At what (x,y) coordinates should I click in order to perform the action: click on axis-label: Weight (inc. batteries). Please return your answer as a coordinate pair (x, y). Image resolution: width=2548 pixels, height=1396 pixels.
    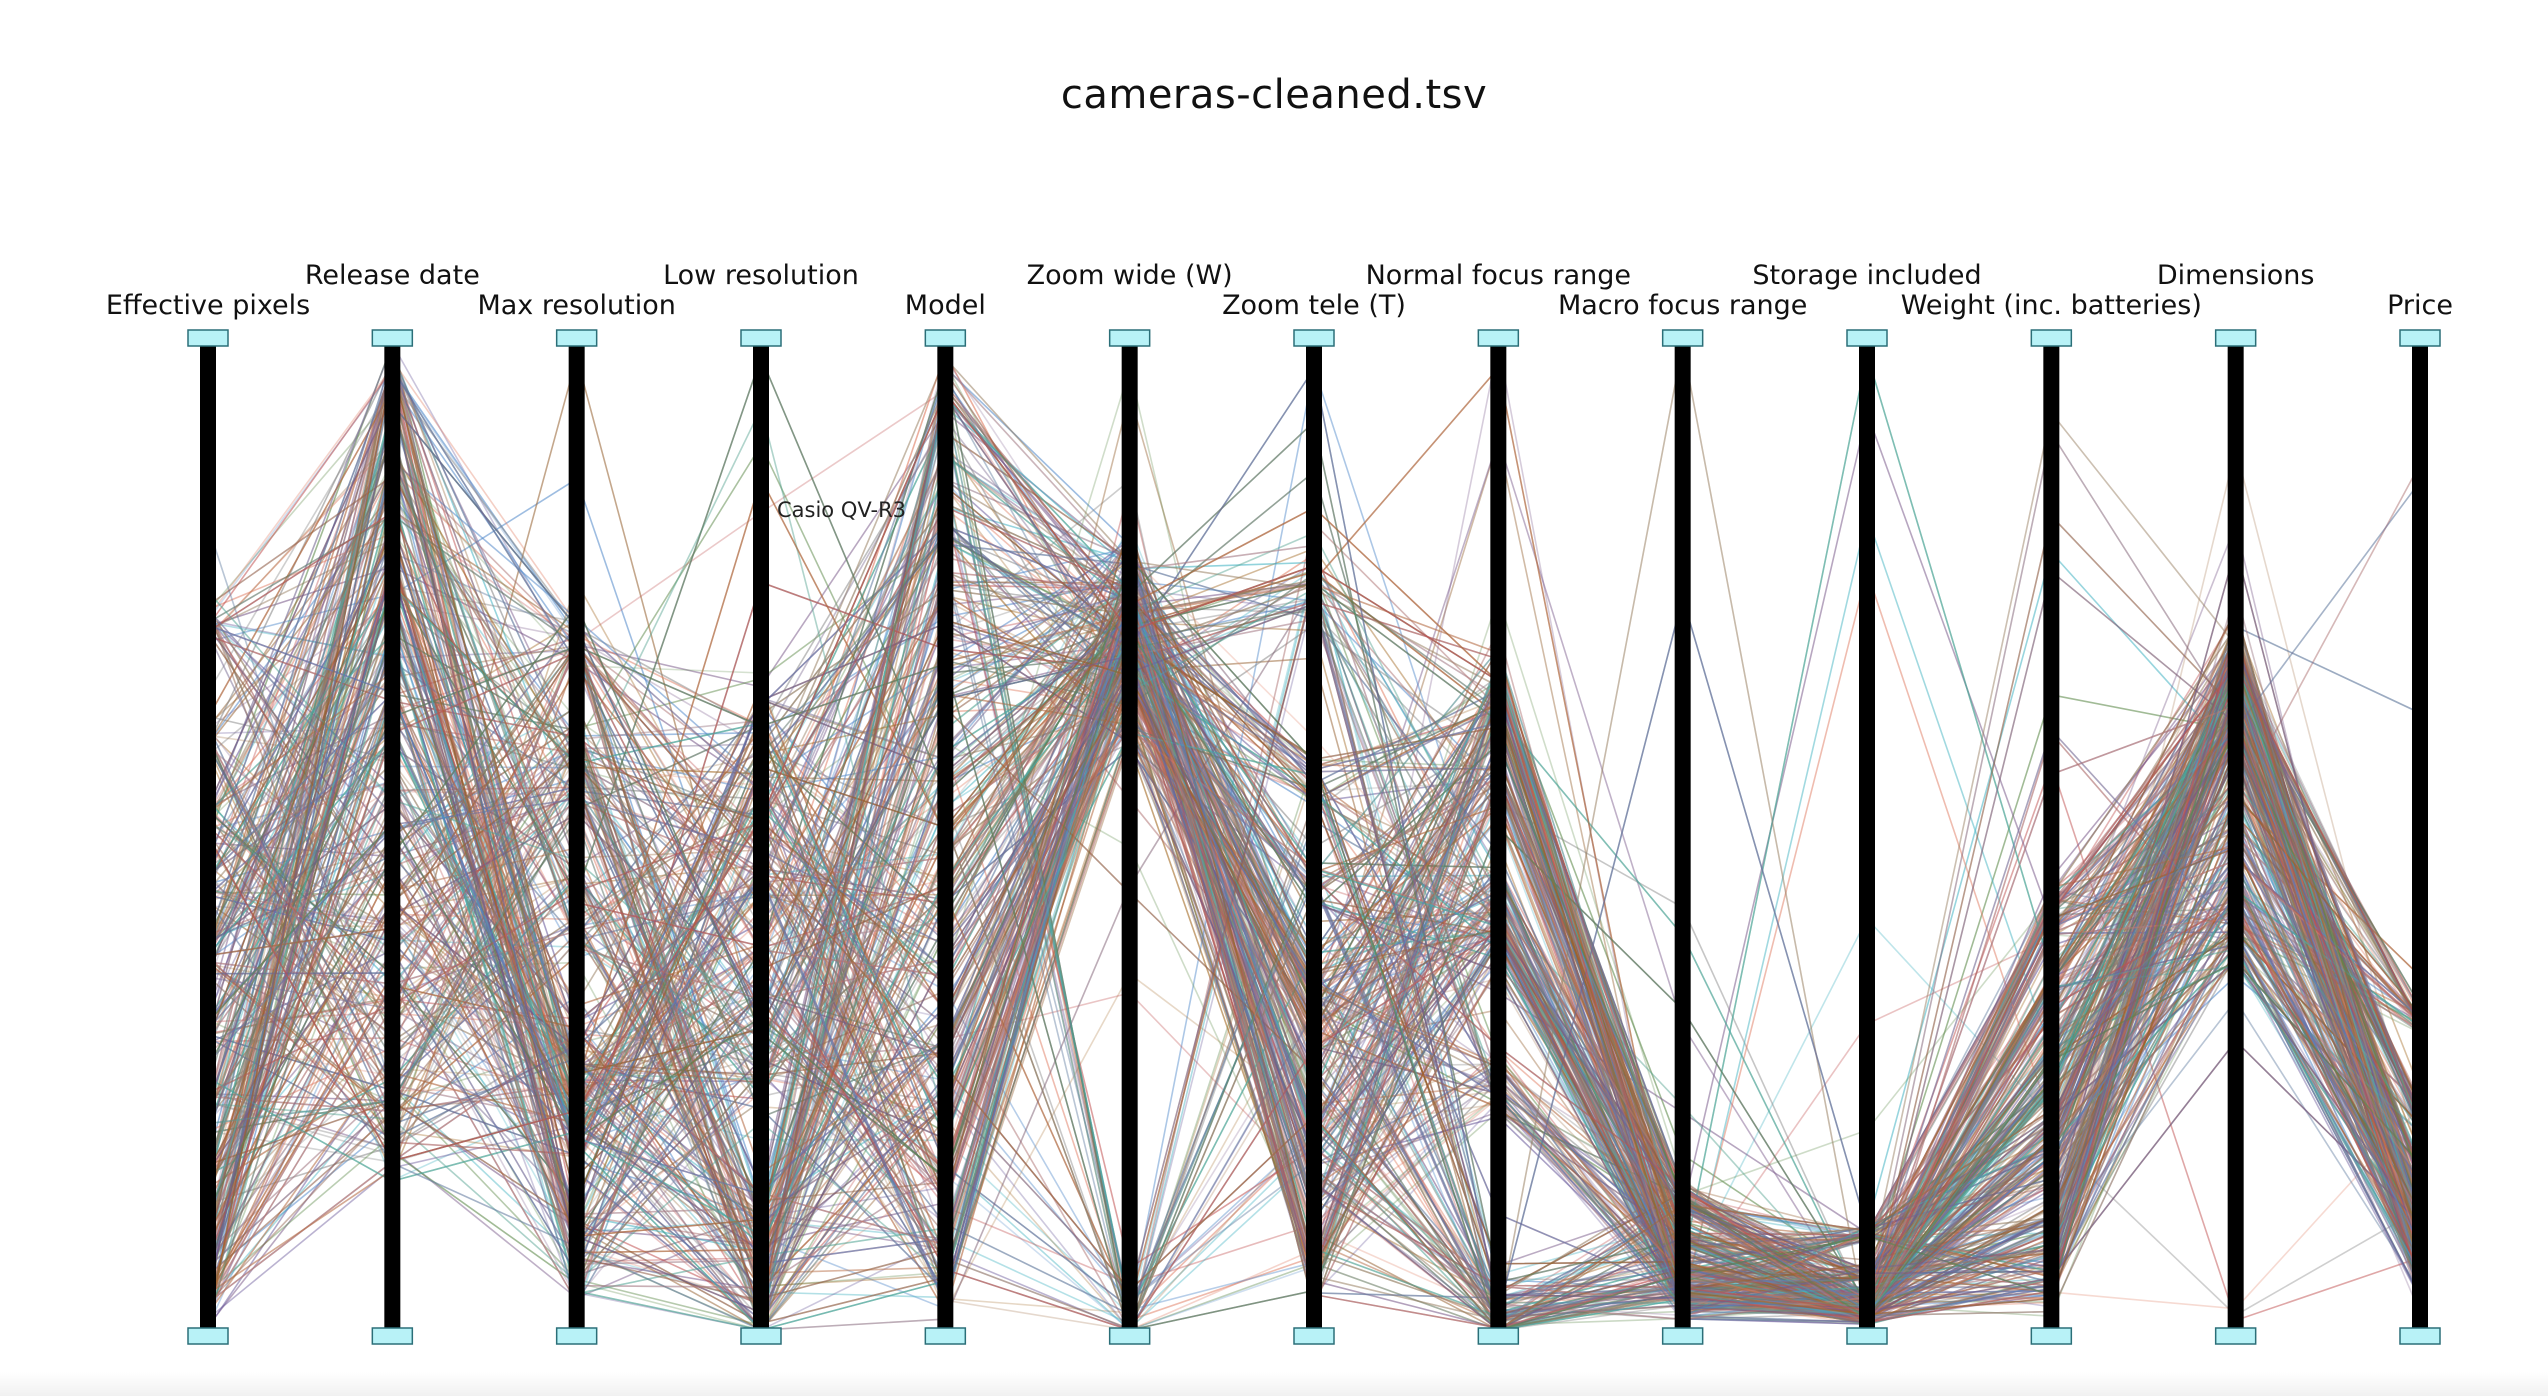
    Looking at the image, I should click on (2051, 305).